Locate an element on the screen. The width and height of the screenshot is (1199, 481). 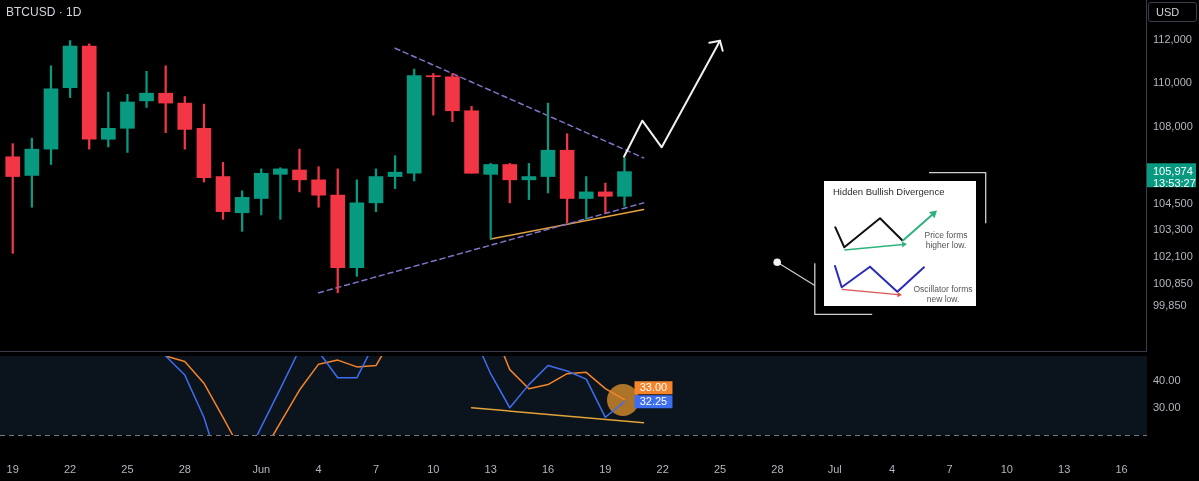
x-tick-label: Jun is located at coordinates (261, 468).